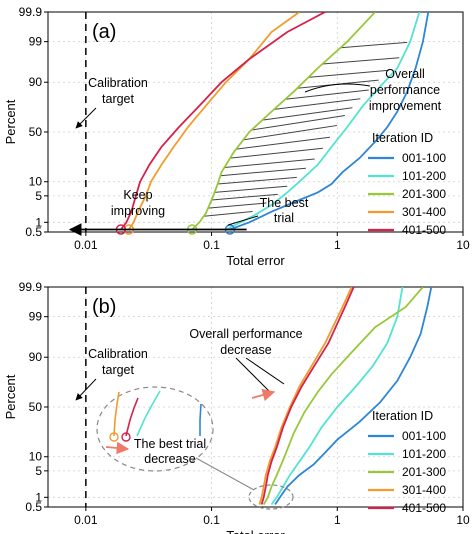 This screenshot has height=534, width=474. What do you see at coordinates (271, 497) in the screenshot?
I see `zoom-source-ellipse` at bounding box center [271, 497].